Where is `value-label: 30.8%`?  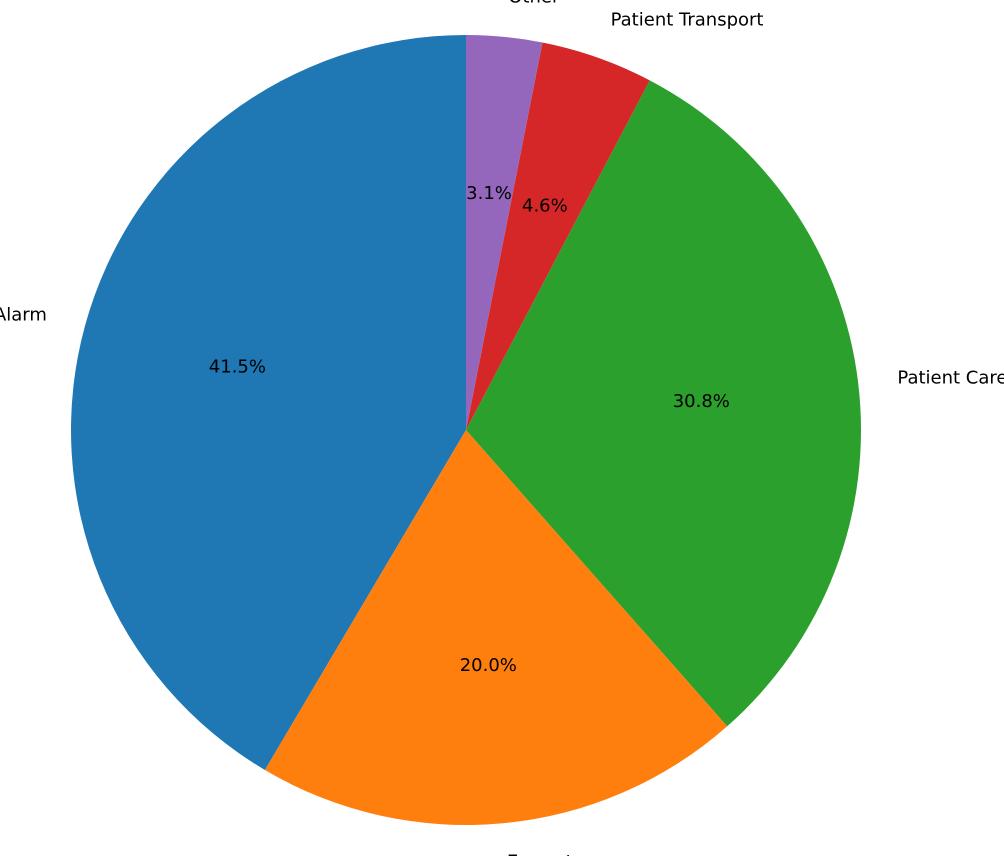
value-label: 30.8% is located at coordinates (701, 401).